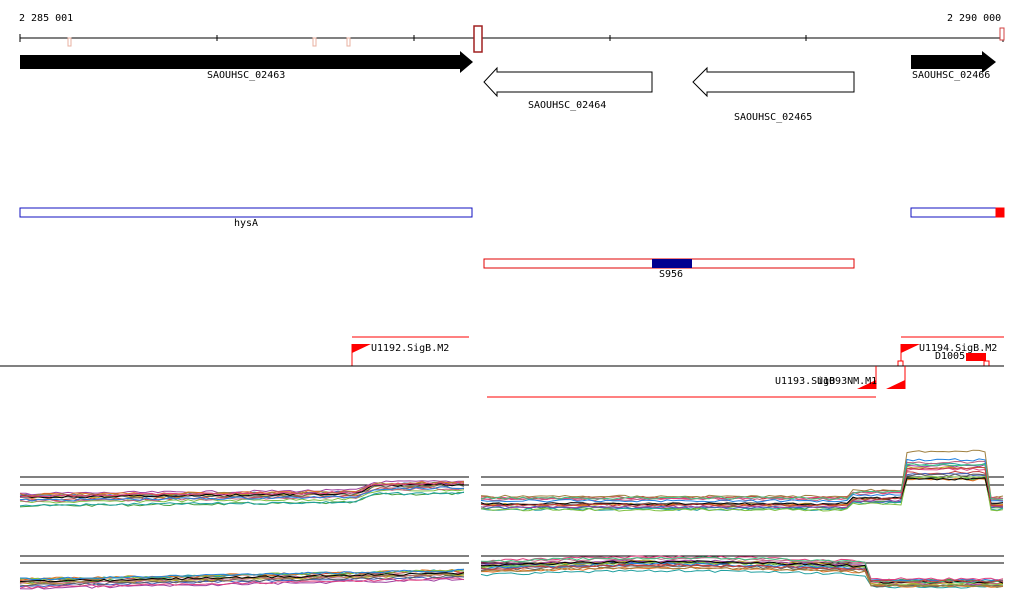  I want to click on motif-track, so click(502, 367).